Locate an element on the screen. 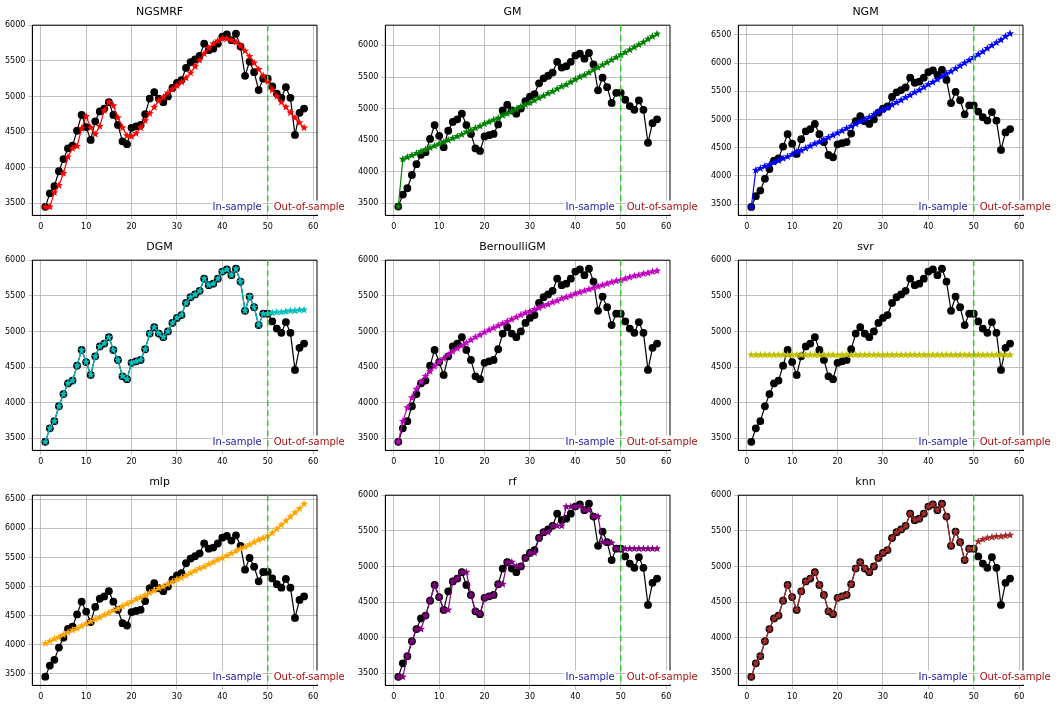 This screenshot has height=706, width=1059. chart-title: DGM is located at coordinates (159, 247).